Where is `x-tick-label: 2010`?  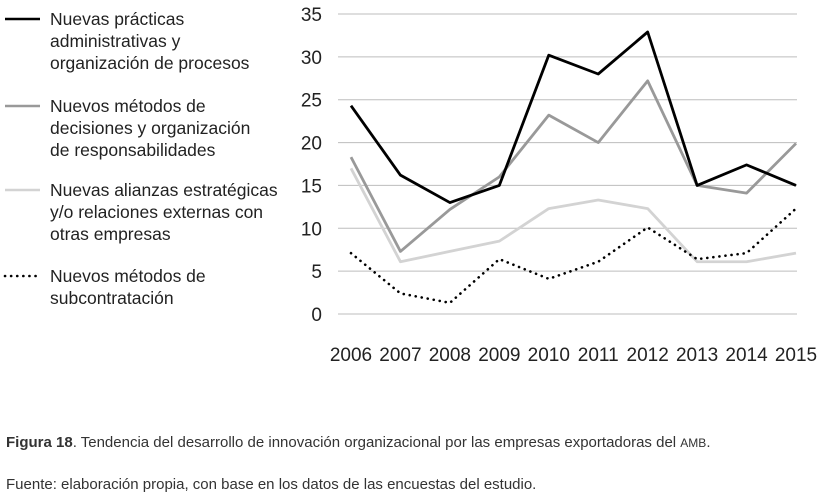
x-tick-label: 2010 is located at coordinates (549, 355).